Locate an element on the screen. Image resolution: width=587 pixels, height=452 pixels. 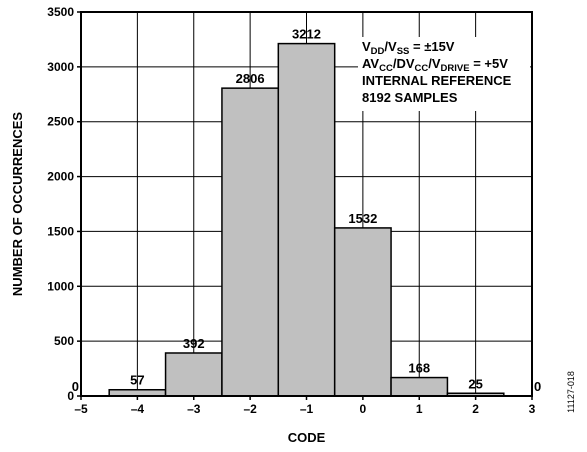
annotation-text: V is located at coordinates (366, 46).